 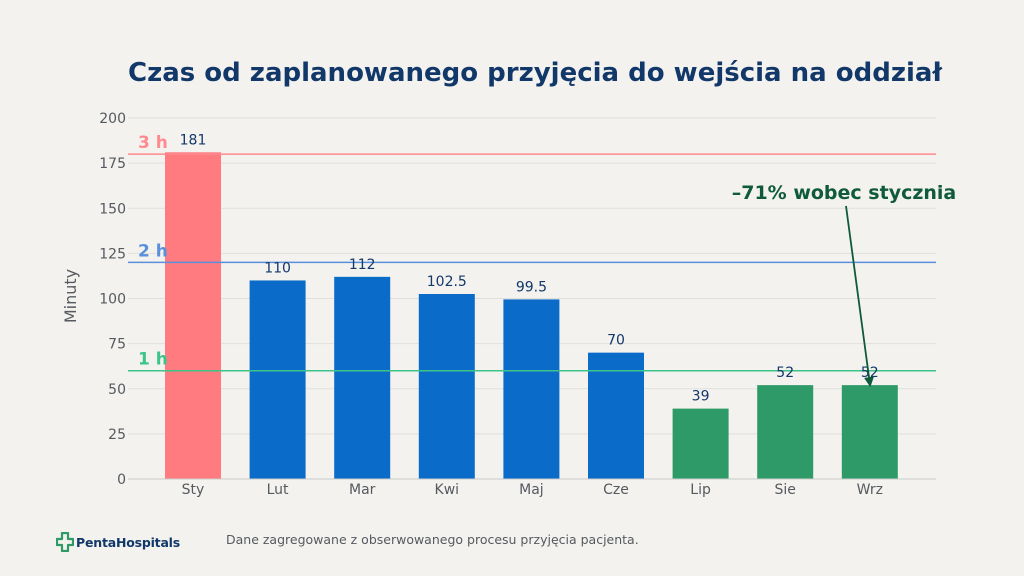 I want to click on bar-cze, so click(x=616, y=415).